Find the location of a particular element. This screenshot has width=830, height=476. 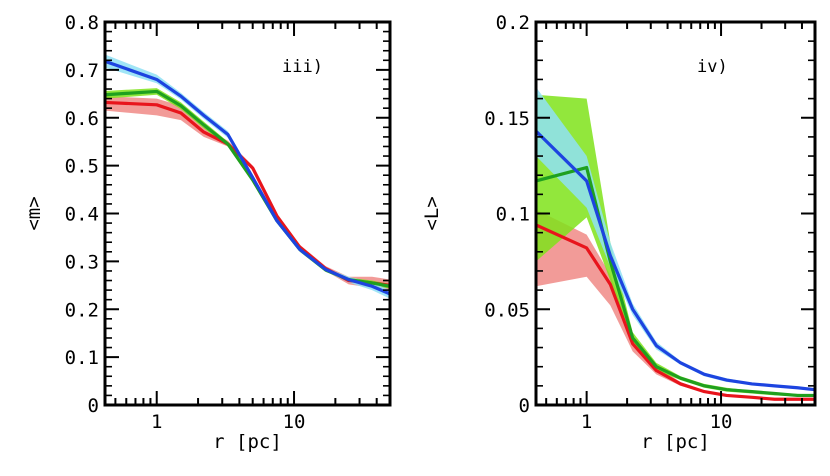

y-axis-label: <L> is located at coordinates (432, 213).